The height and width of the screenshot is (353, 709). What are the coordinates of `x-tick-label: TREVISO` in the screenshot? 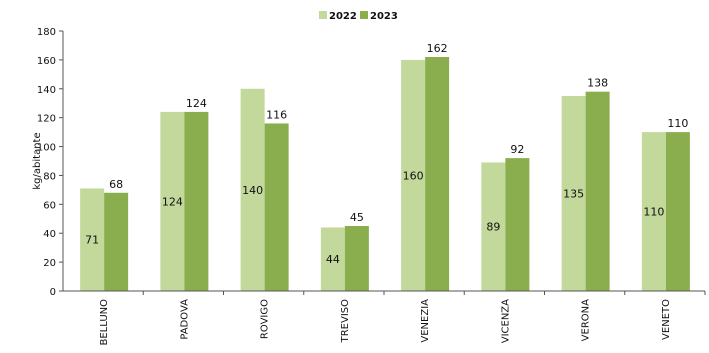 It's located at (345, 321).